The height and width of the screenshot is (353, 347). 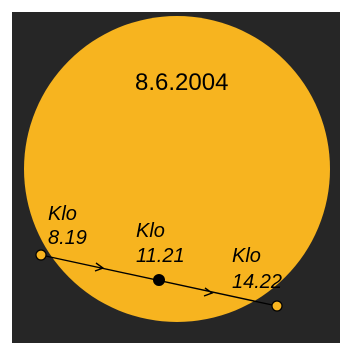 I want to click on marker-3-label-line2: 14.22, so click(x=257, y=282).